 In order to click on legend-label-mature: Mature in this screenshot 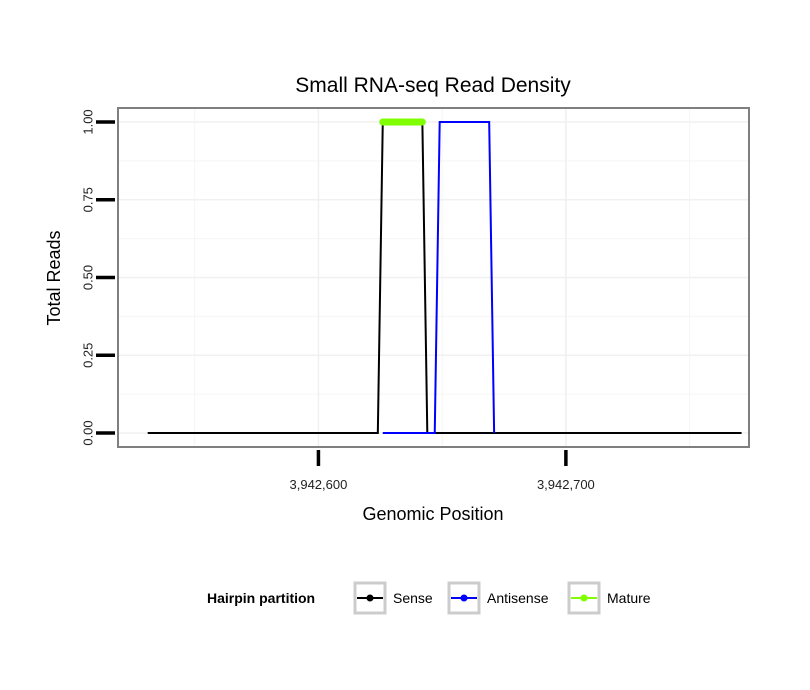, I will do `click(629, 598)`.